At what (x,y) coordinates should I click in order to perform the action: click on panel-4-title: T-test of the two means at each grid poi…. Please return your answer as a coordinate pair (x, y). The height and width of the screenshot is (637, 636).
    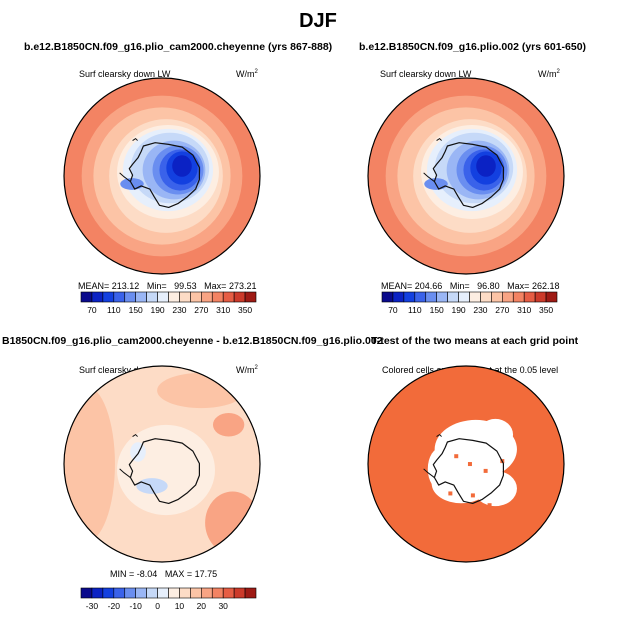
    Looking at the image, I should click on (475, 341).